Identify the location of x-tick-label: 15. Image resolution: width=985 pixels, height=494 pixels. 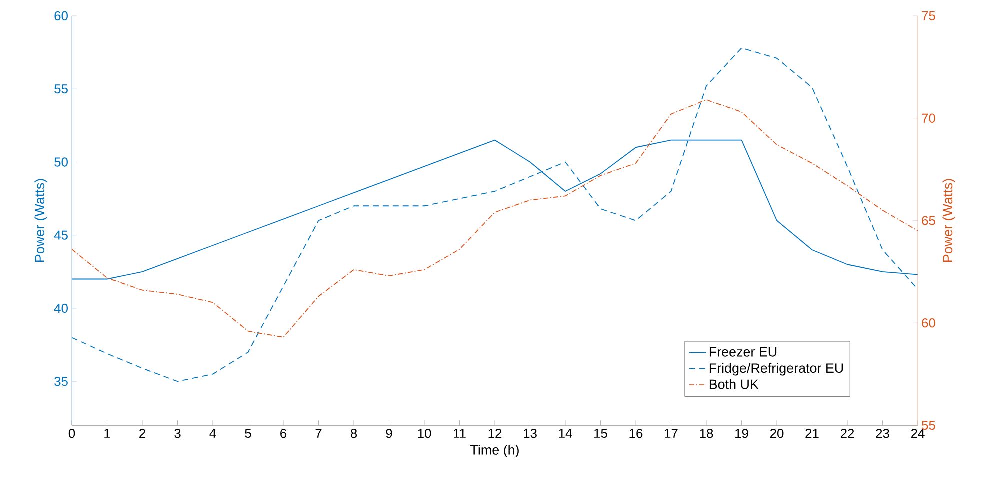
(601, 433).